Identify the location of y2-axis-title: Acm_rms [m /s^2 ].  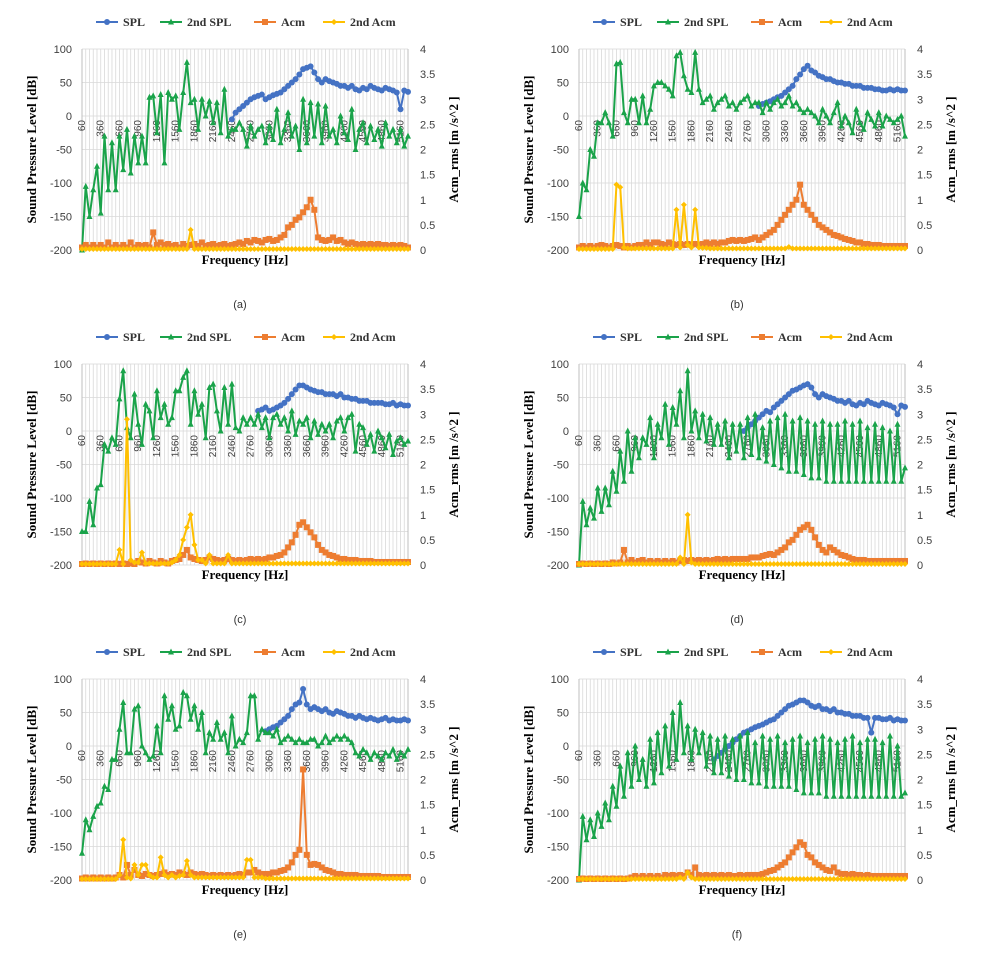
(950, 779).